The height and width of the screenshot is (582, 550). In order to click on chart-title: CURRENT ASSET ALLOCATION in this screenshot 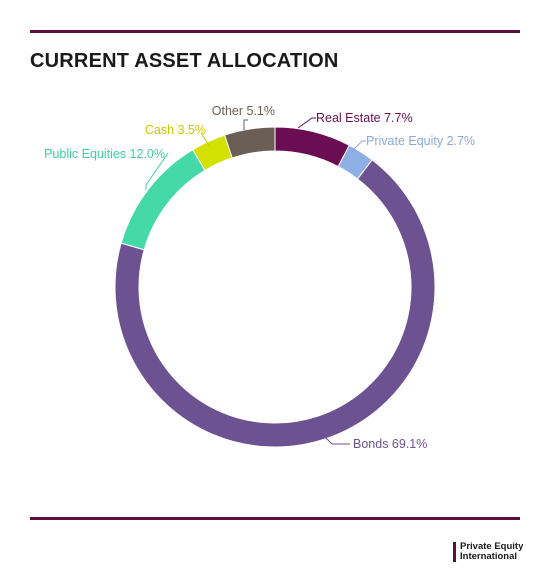, I will do `click(184, 61)`.